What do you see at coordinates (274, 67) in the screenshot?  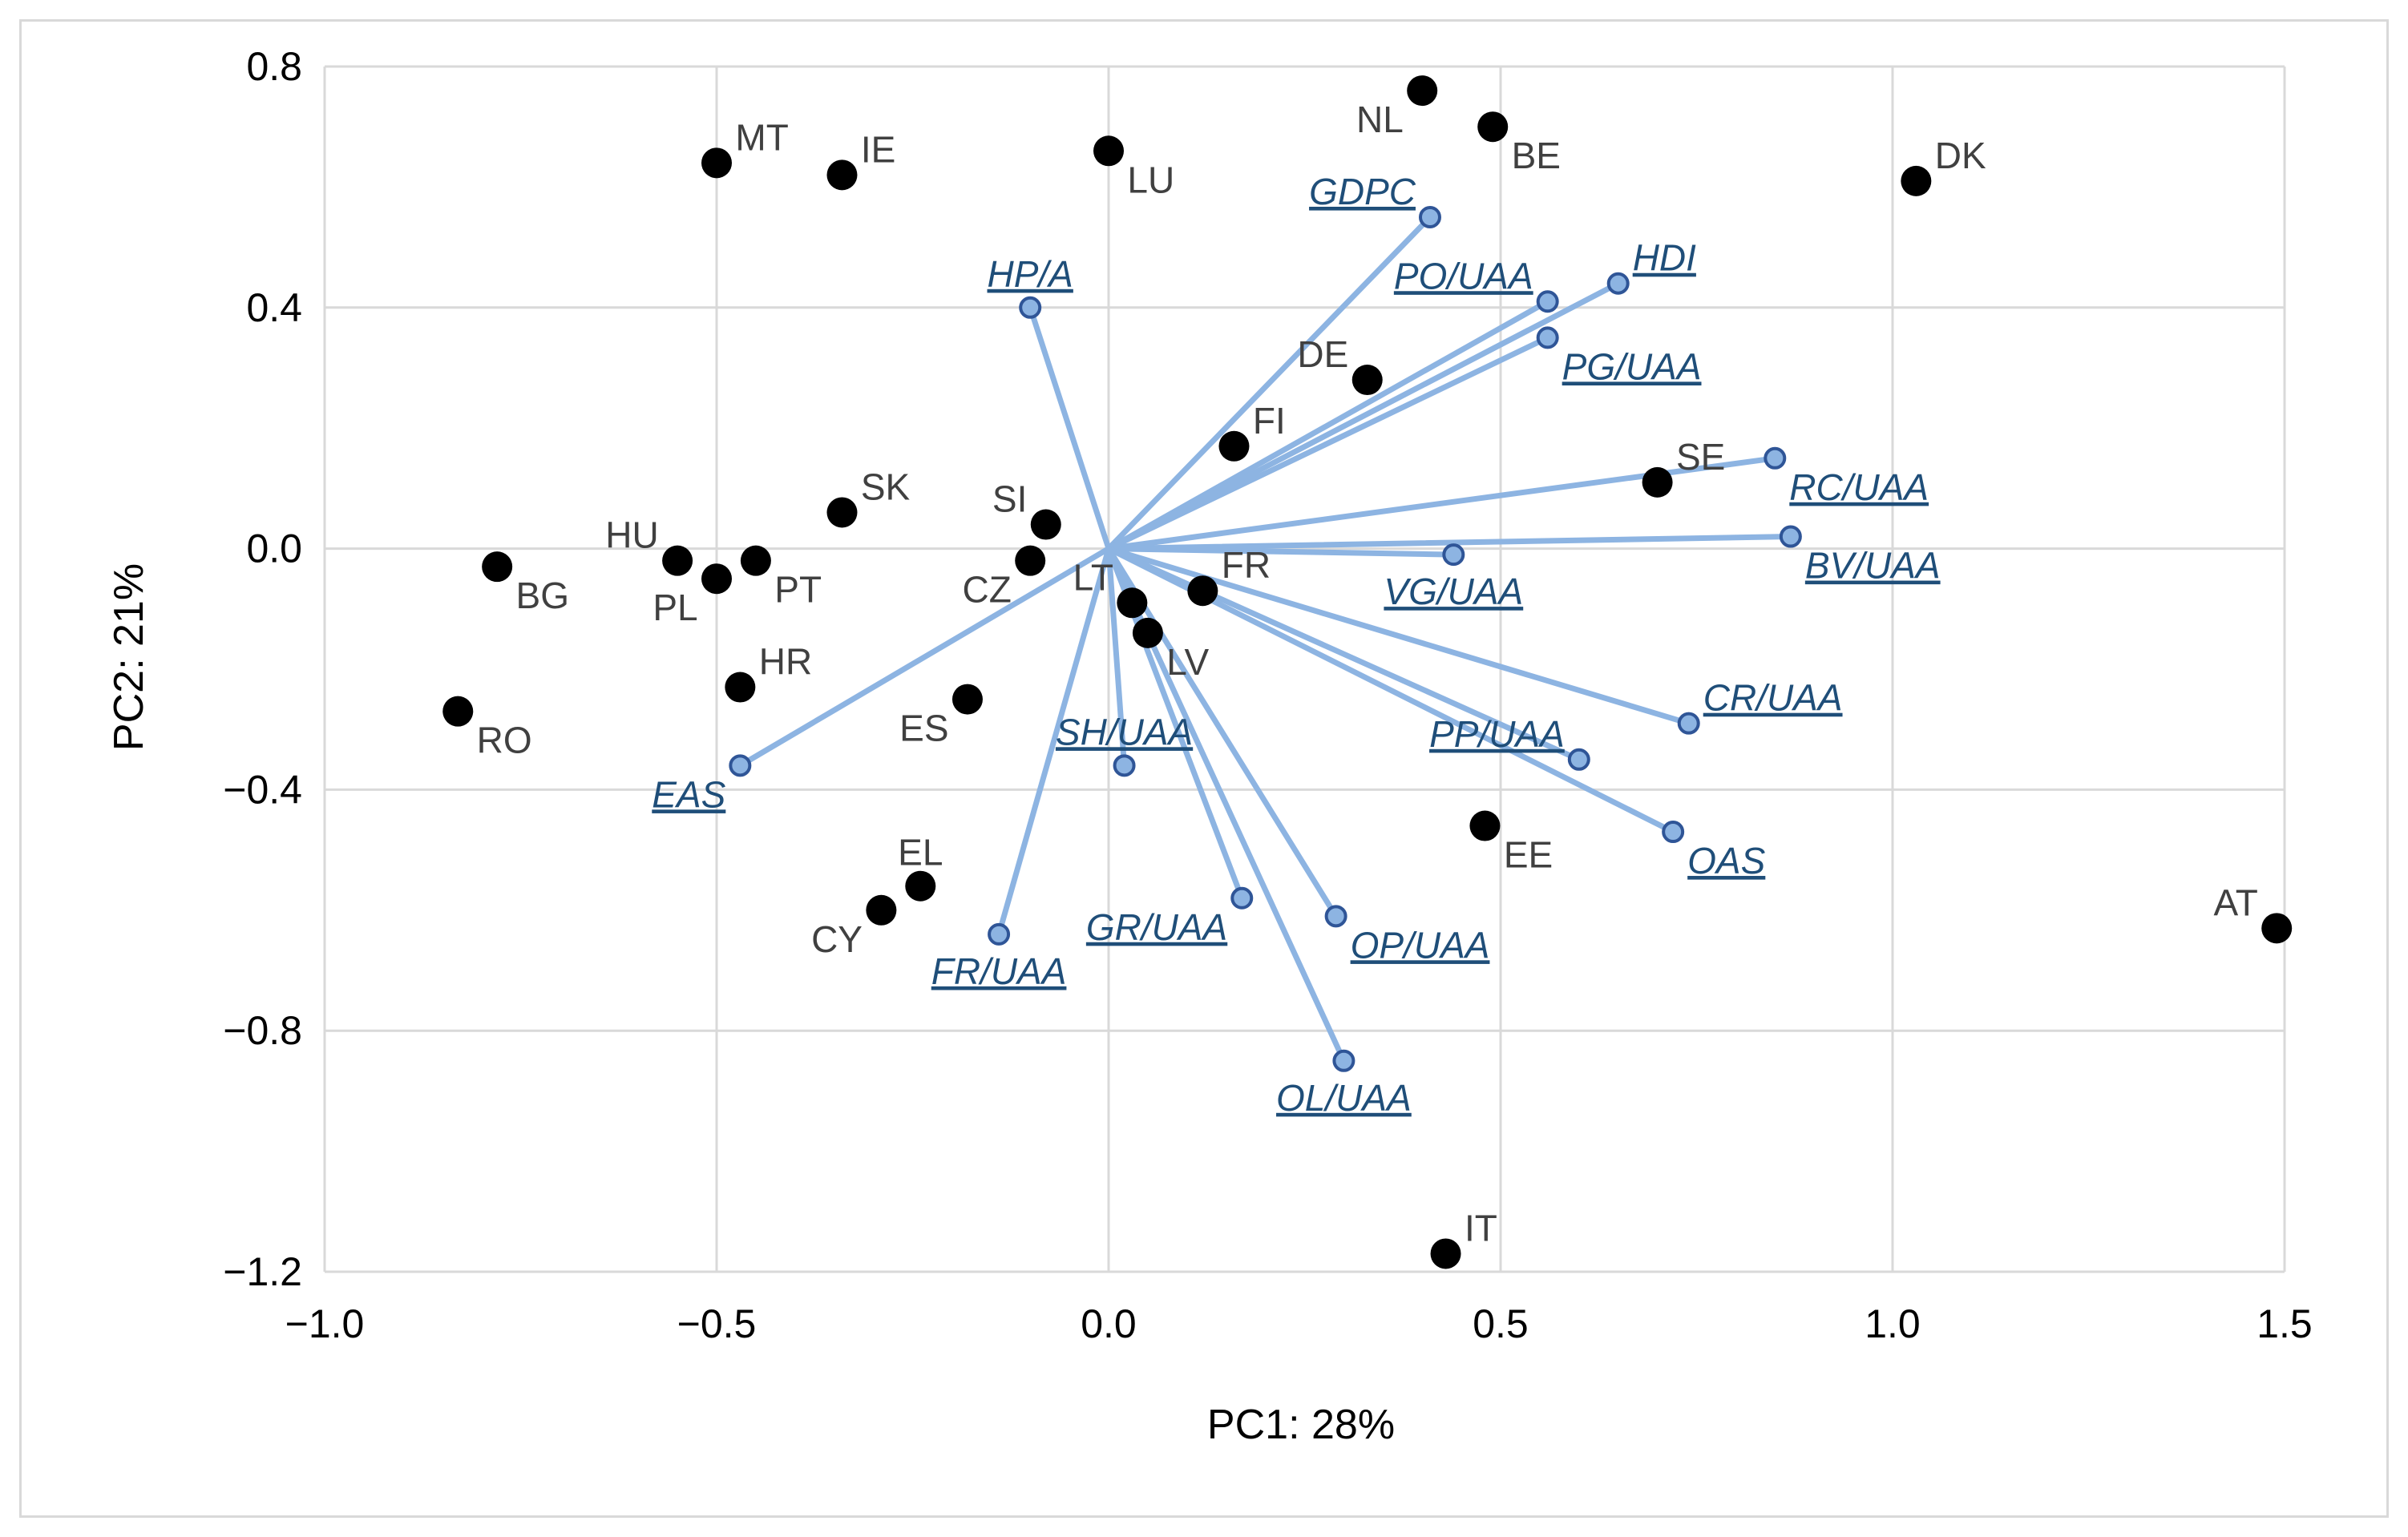 I see `y-tick-label: 0.8` at bounding box center [274, 67].